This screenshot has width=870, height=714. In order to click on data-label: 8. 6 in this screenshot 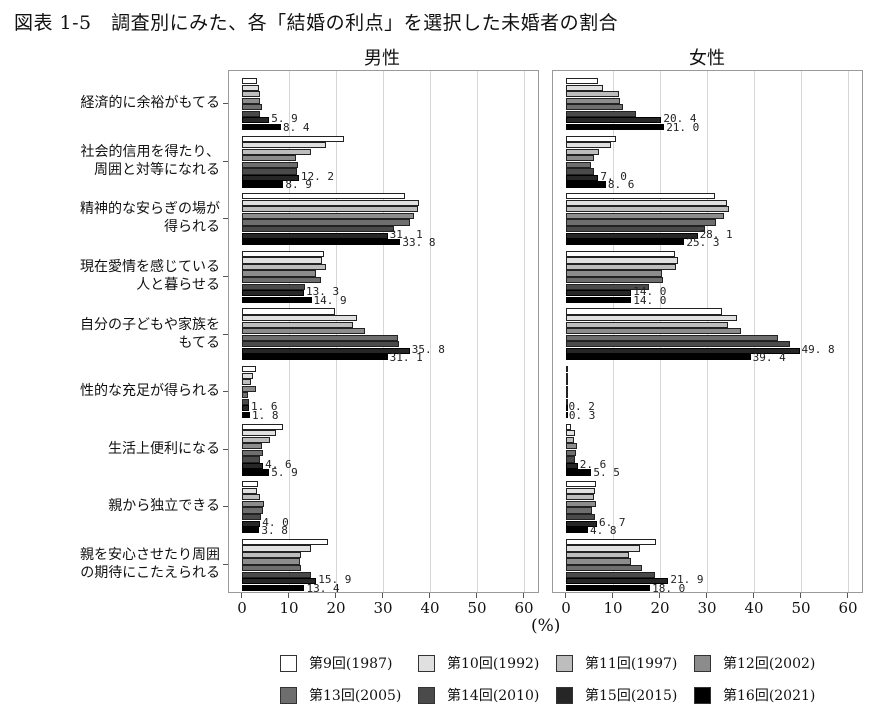, I will do `click(621, 185)`.